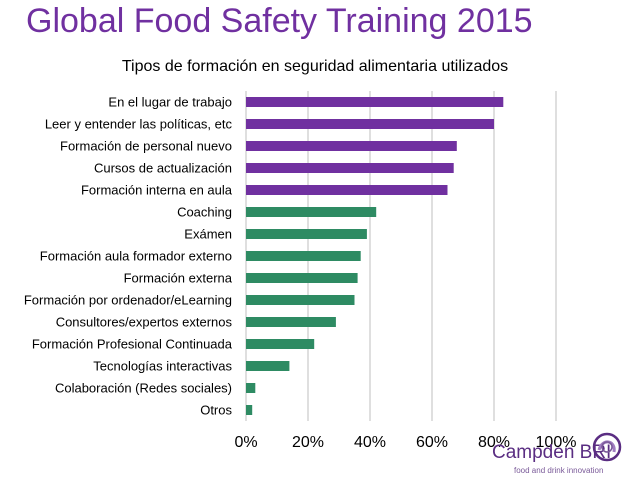  What do you see at coordinates (157, 190) in the screenshot?
I see `category-label: Formación interna en aula` at bounding box center [157, 190].